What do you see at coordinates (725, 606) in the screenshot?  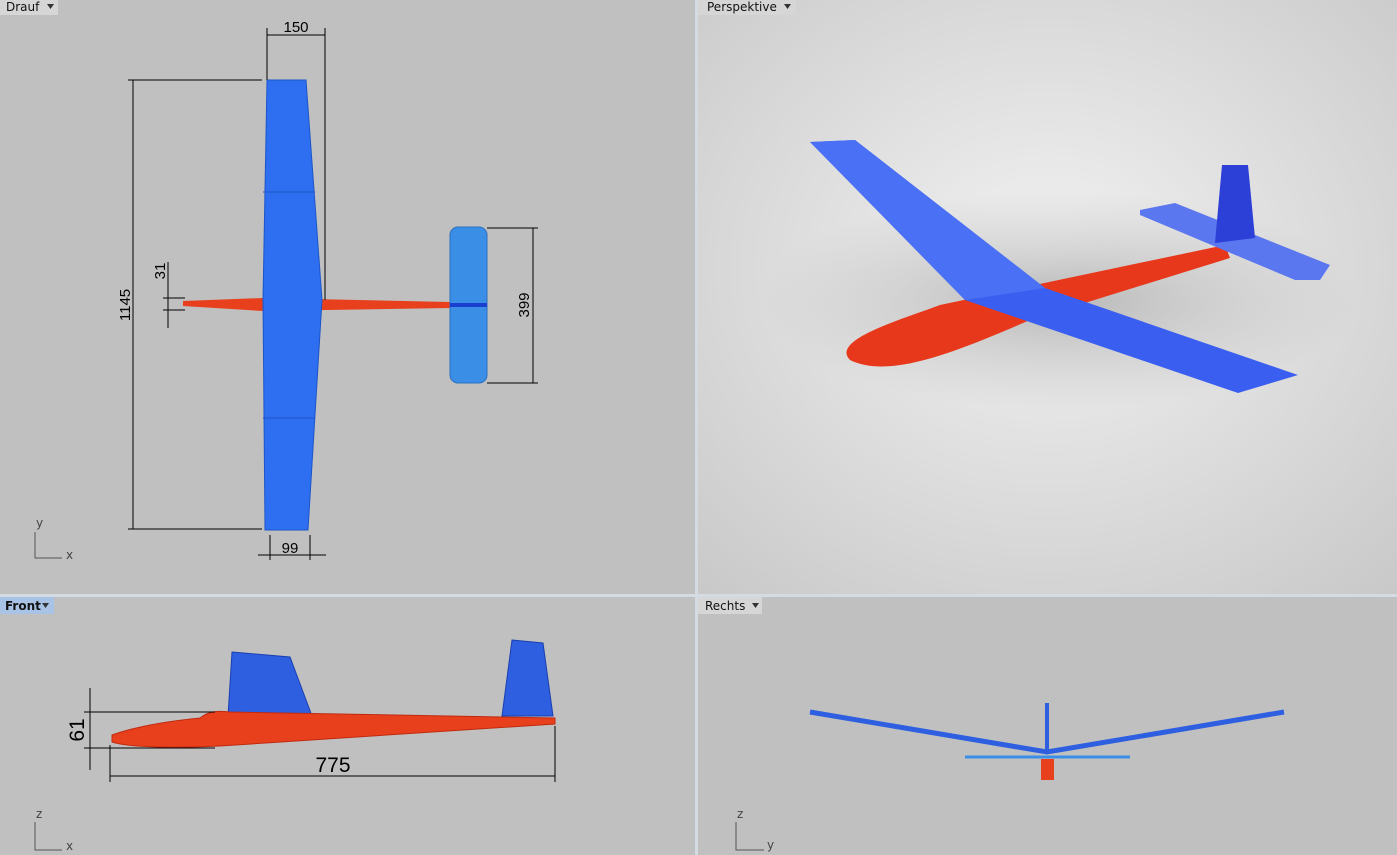 I see `viewport-title: Rechts` at bounding box center [725, 606].